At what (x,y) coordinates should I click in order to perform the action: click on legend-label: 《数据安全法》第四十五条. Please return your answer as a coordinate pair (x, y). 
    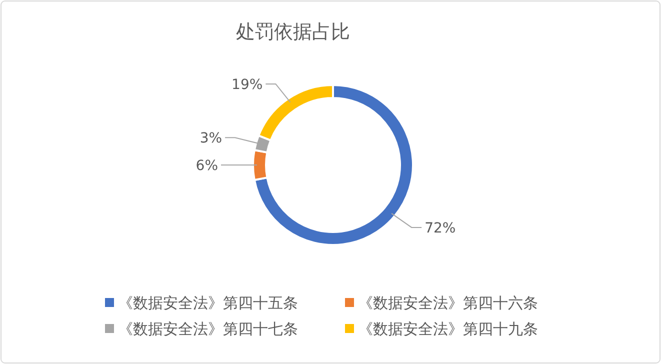
    Looking at the image, I should click on (208, 303).